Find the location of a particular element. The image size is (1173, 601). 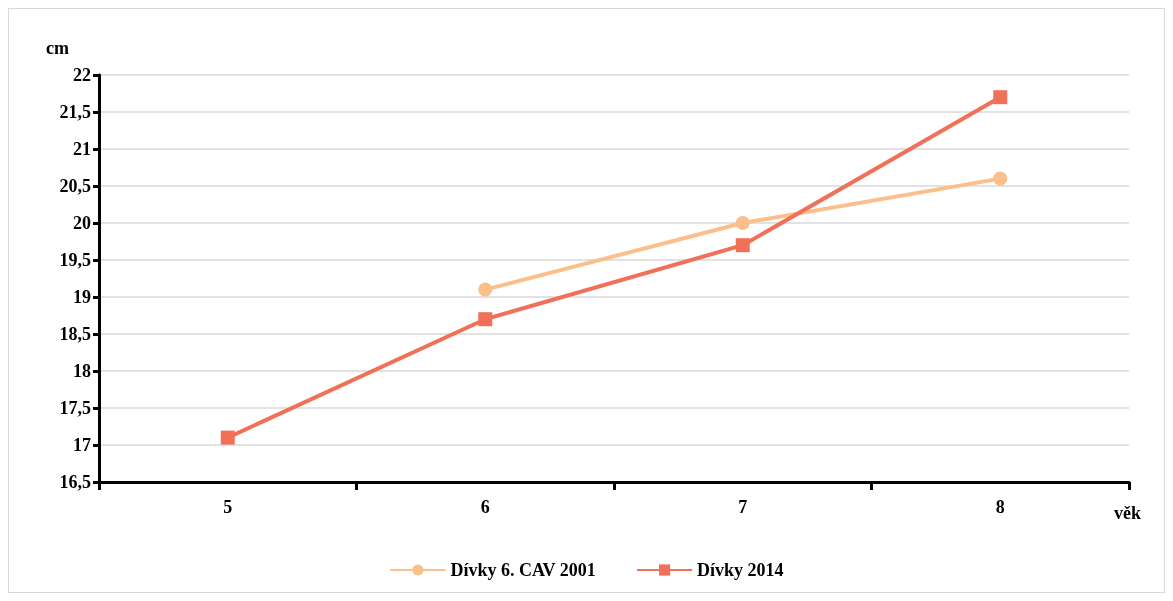

y-tick-label: 18 is located at coordinates (82, 371).